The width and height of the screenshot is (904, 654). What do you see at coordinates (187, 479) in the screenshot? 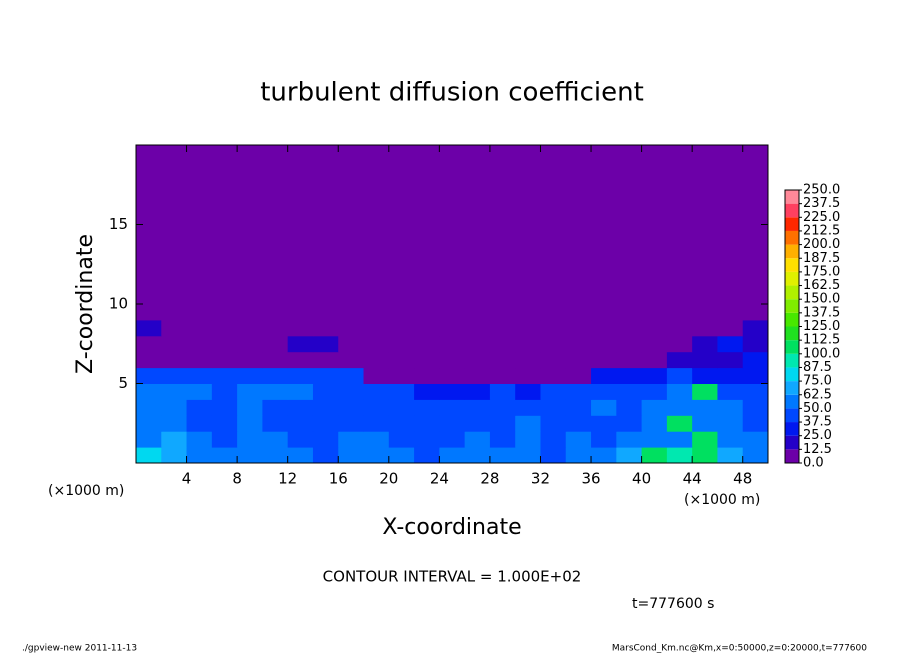
I see `x-tick-label: 4` at bounding box center [187, 479].